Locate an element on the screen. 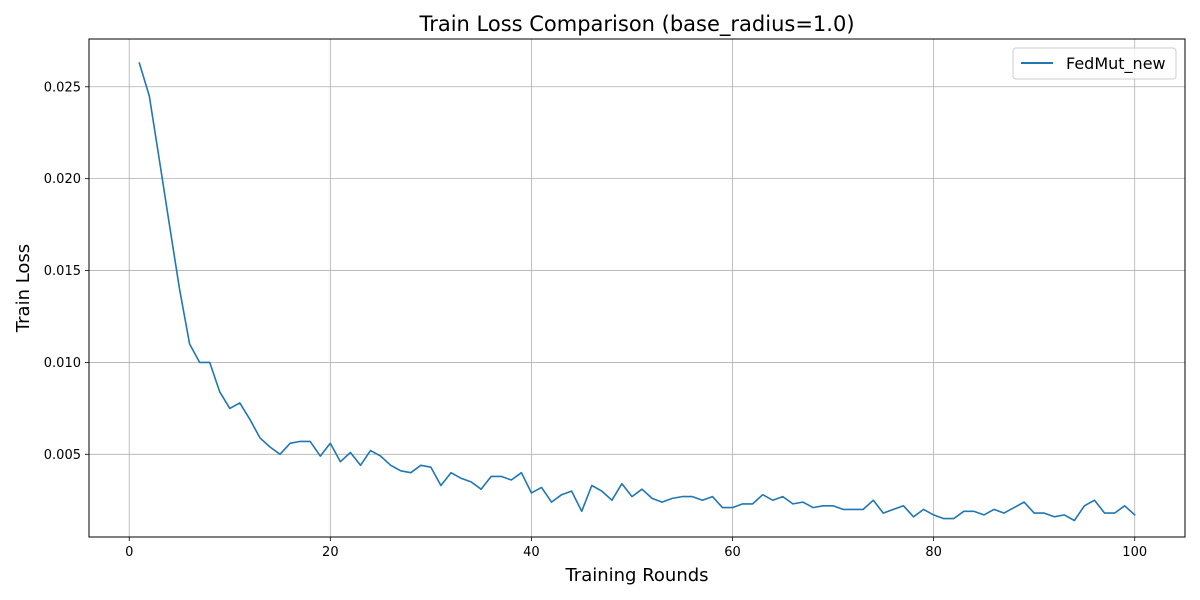  y-tick-label: 0.020 is located at coordinates (62, 179).